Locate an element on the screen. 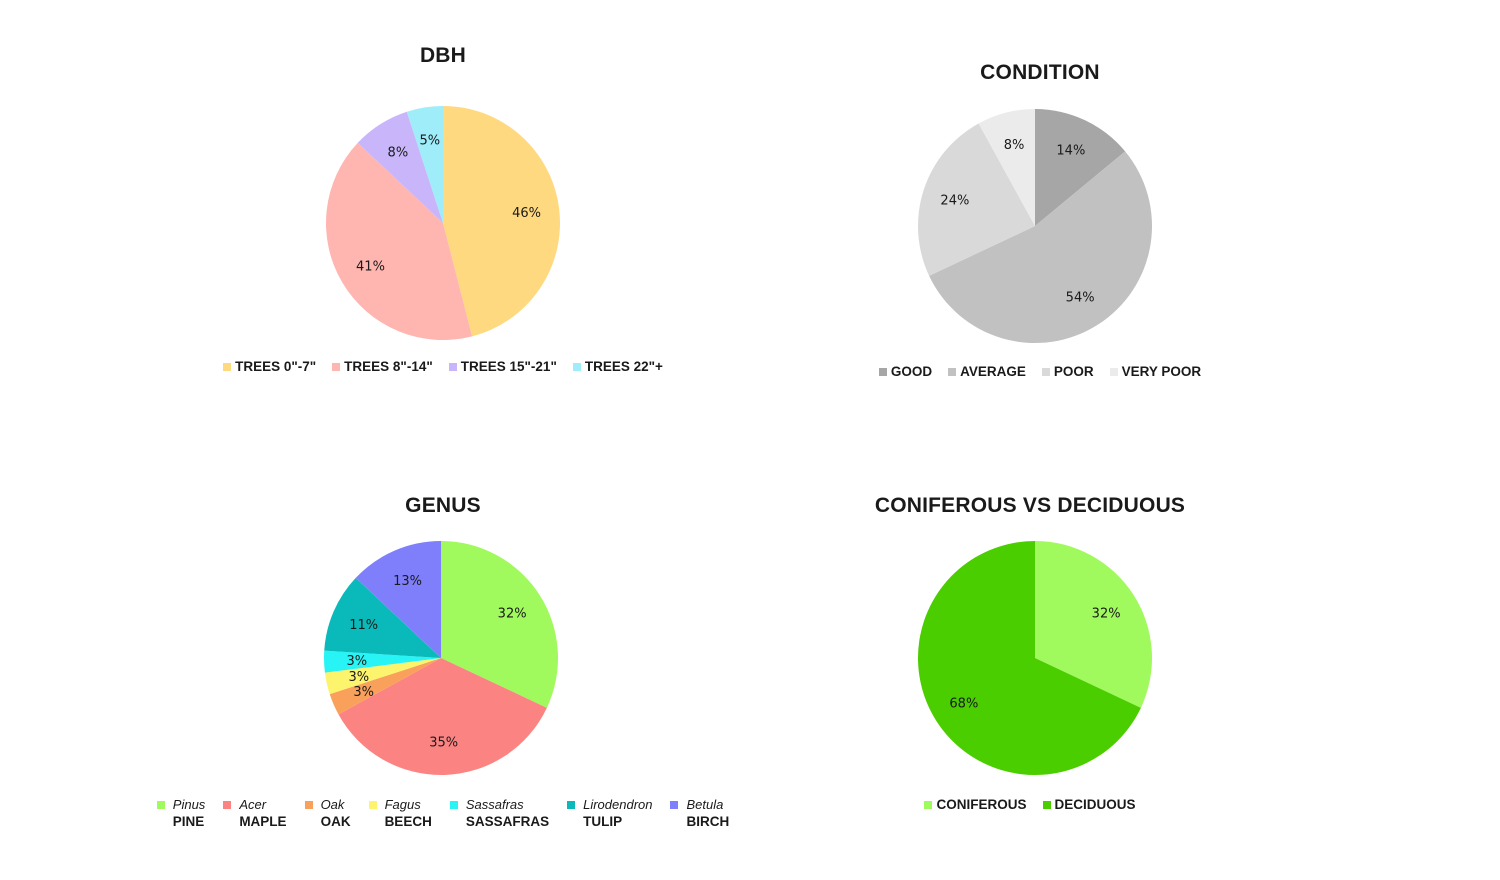 This screenshot has height=880, width=1500. dbh-pie-label-trees-15-21: 8% is located at coordinates (398, 152).